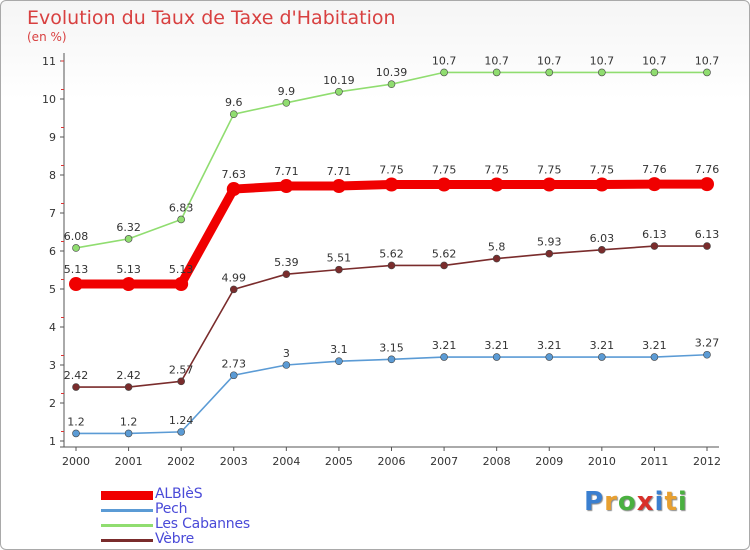 The width and height of the screenshot is (750, 550). Describe the element at coordinates (234, 174) in the screenshot. I see `data-label: 7.63` at that location.